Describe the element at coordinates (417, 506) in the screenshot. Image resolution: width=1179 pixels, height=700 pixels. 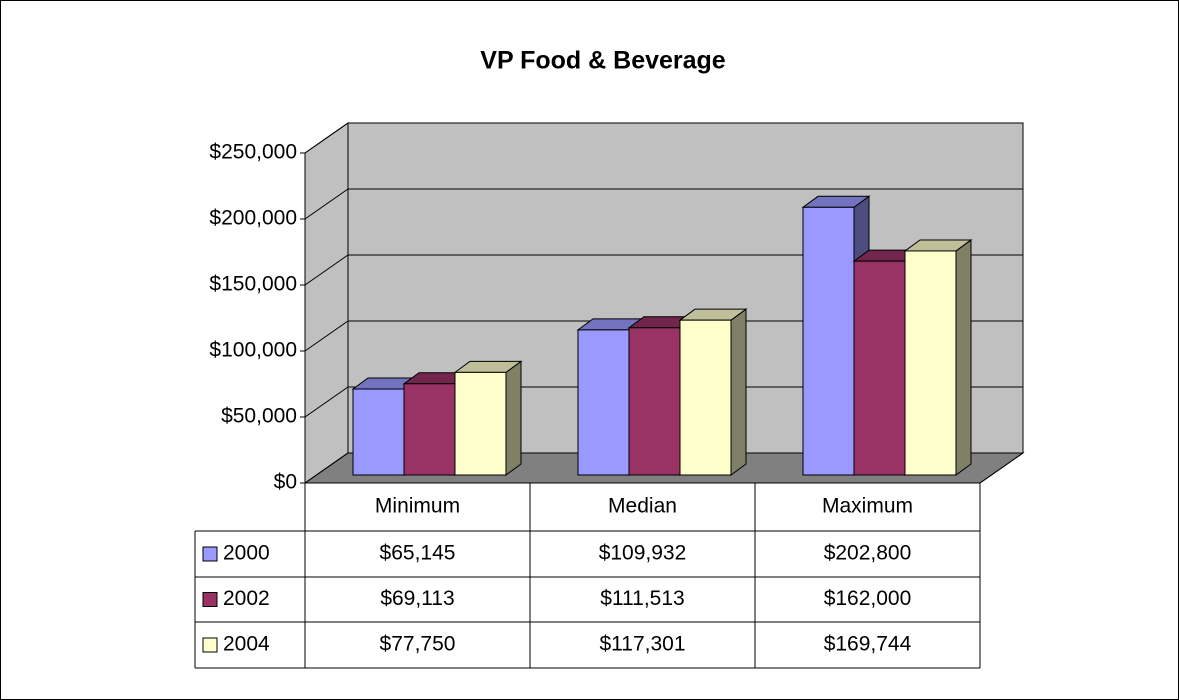
I see `x-tick-label: Minimum` at that location.